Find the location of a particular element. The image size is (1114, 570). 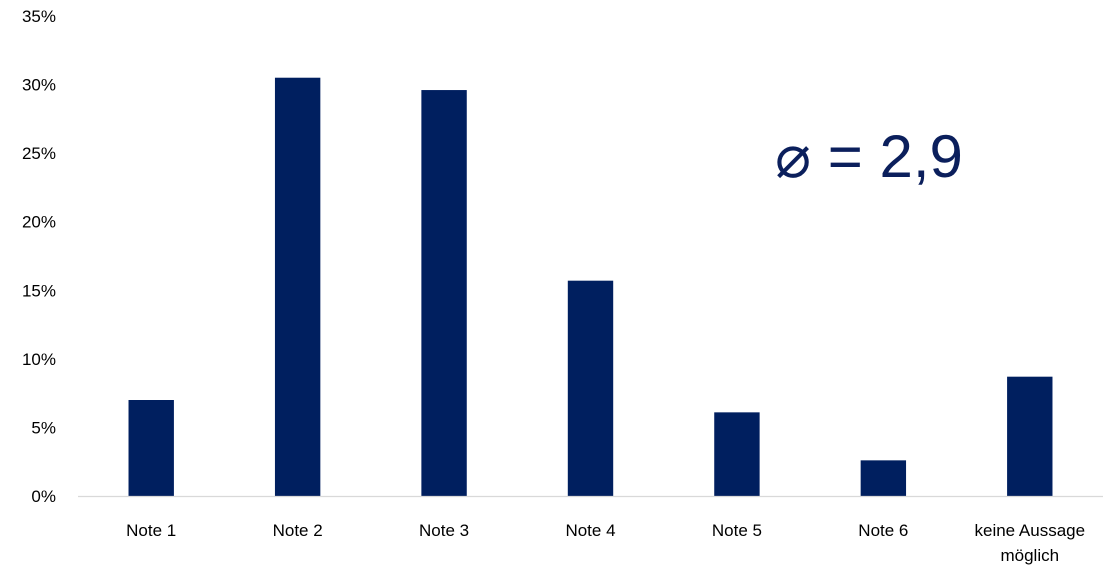

x-tick-label-line: Note 5 is located at coordinates (737, 530).